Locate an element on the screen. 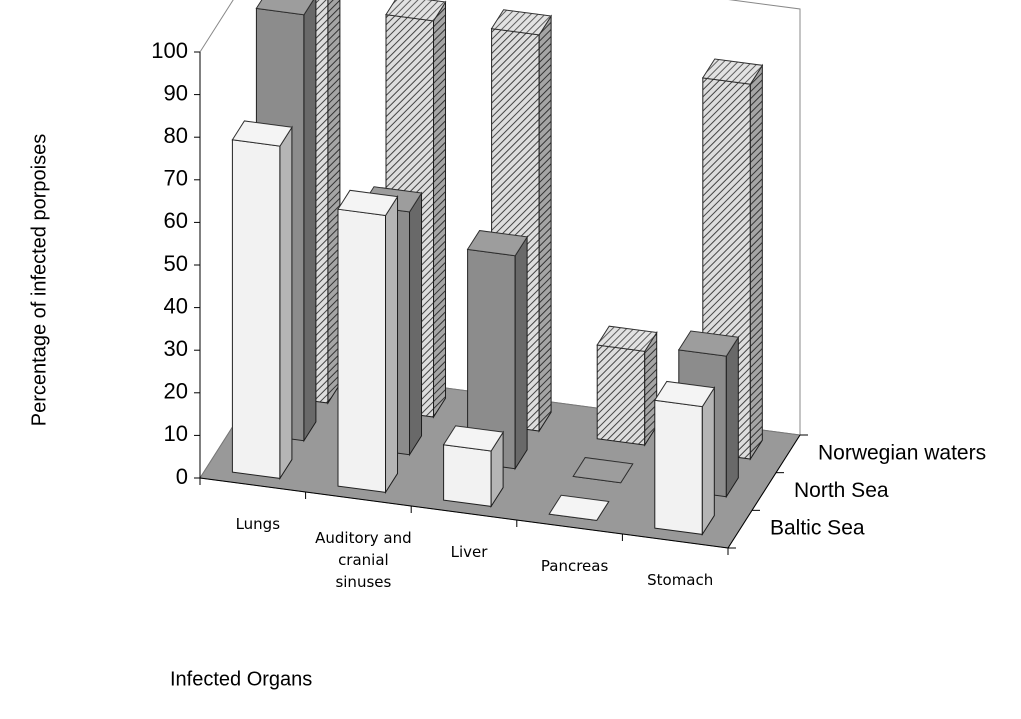 This screenshot has height=719, width=1021. series-label: Baltic Sea is located at coordinates (817, 528).